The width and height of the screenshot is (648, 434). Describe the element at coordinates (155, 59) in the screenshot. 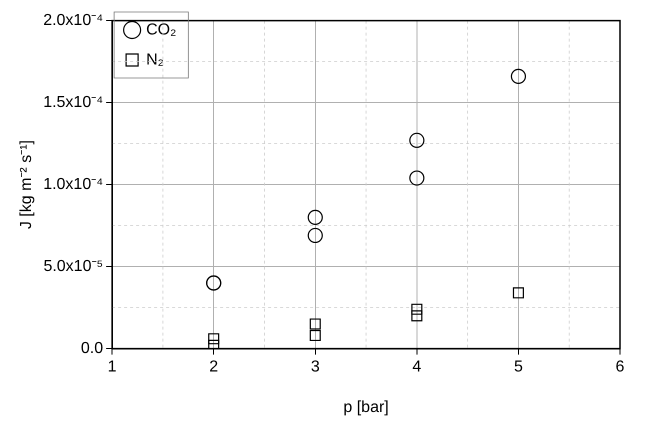

I see `legend-label: N₂` at that location.